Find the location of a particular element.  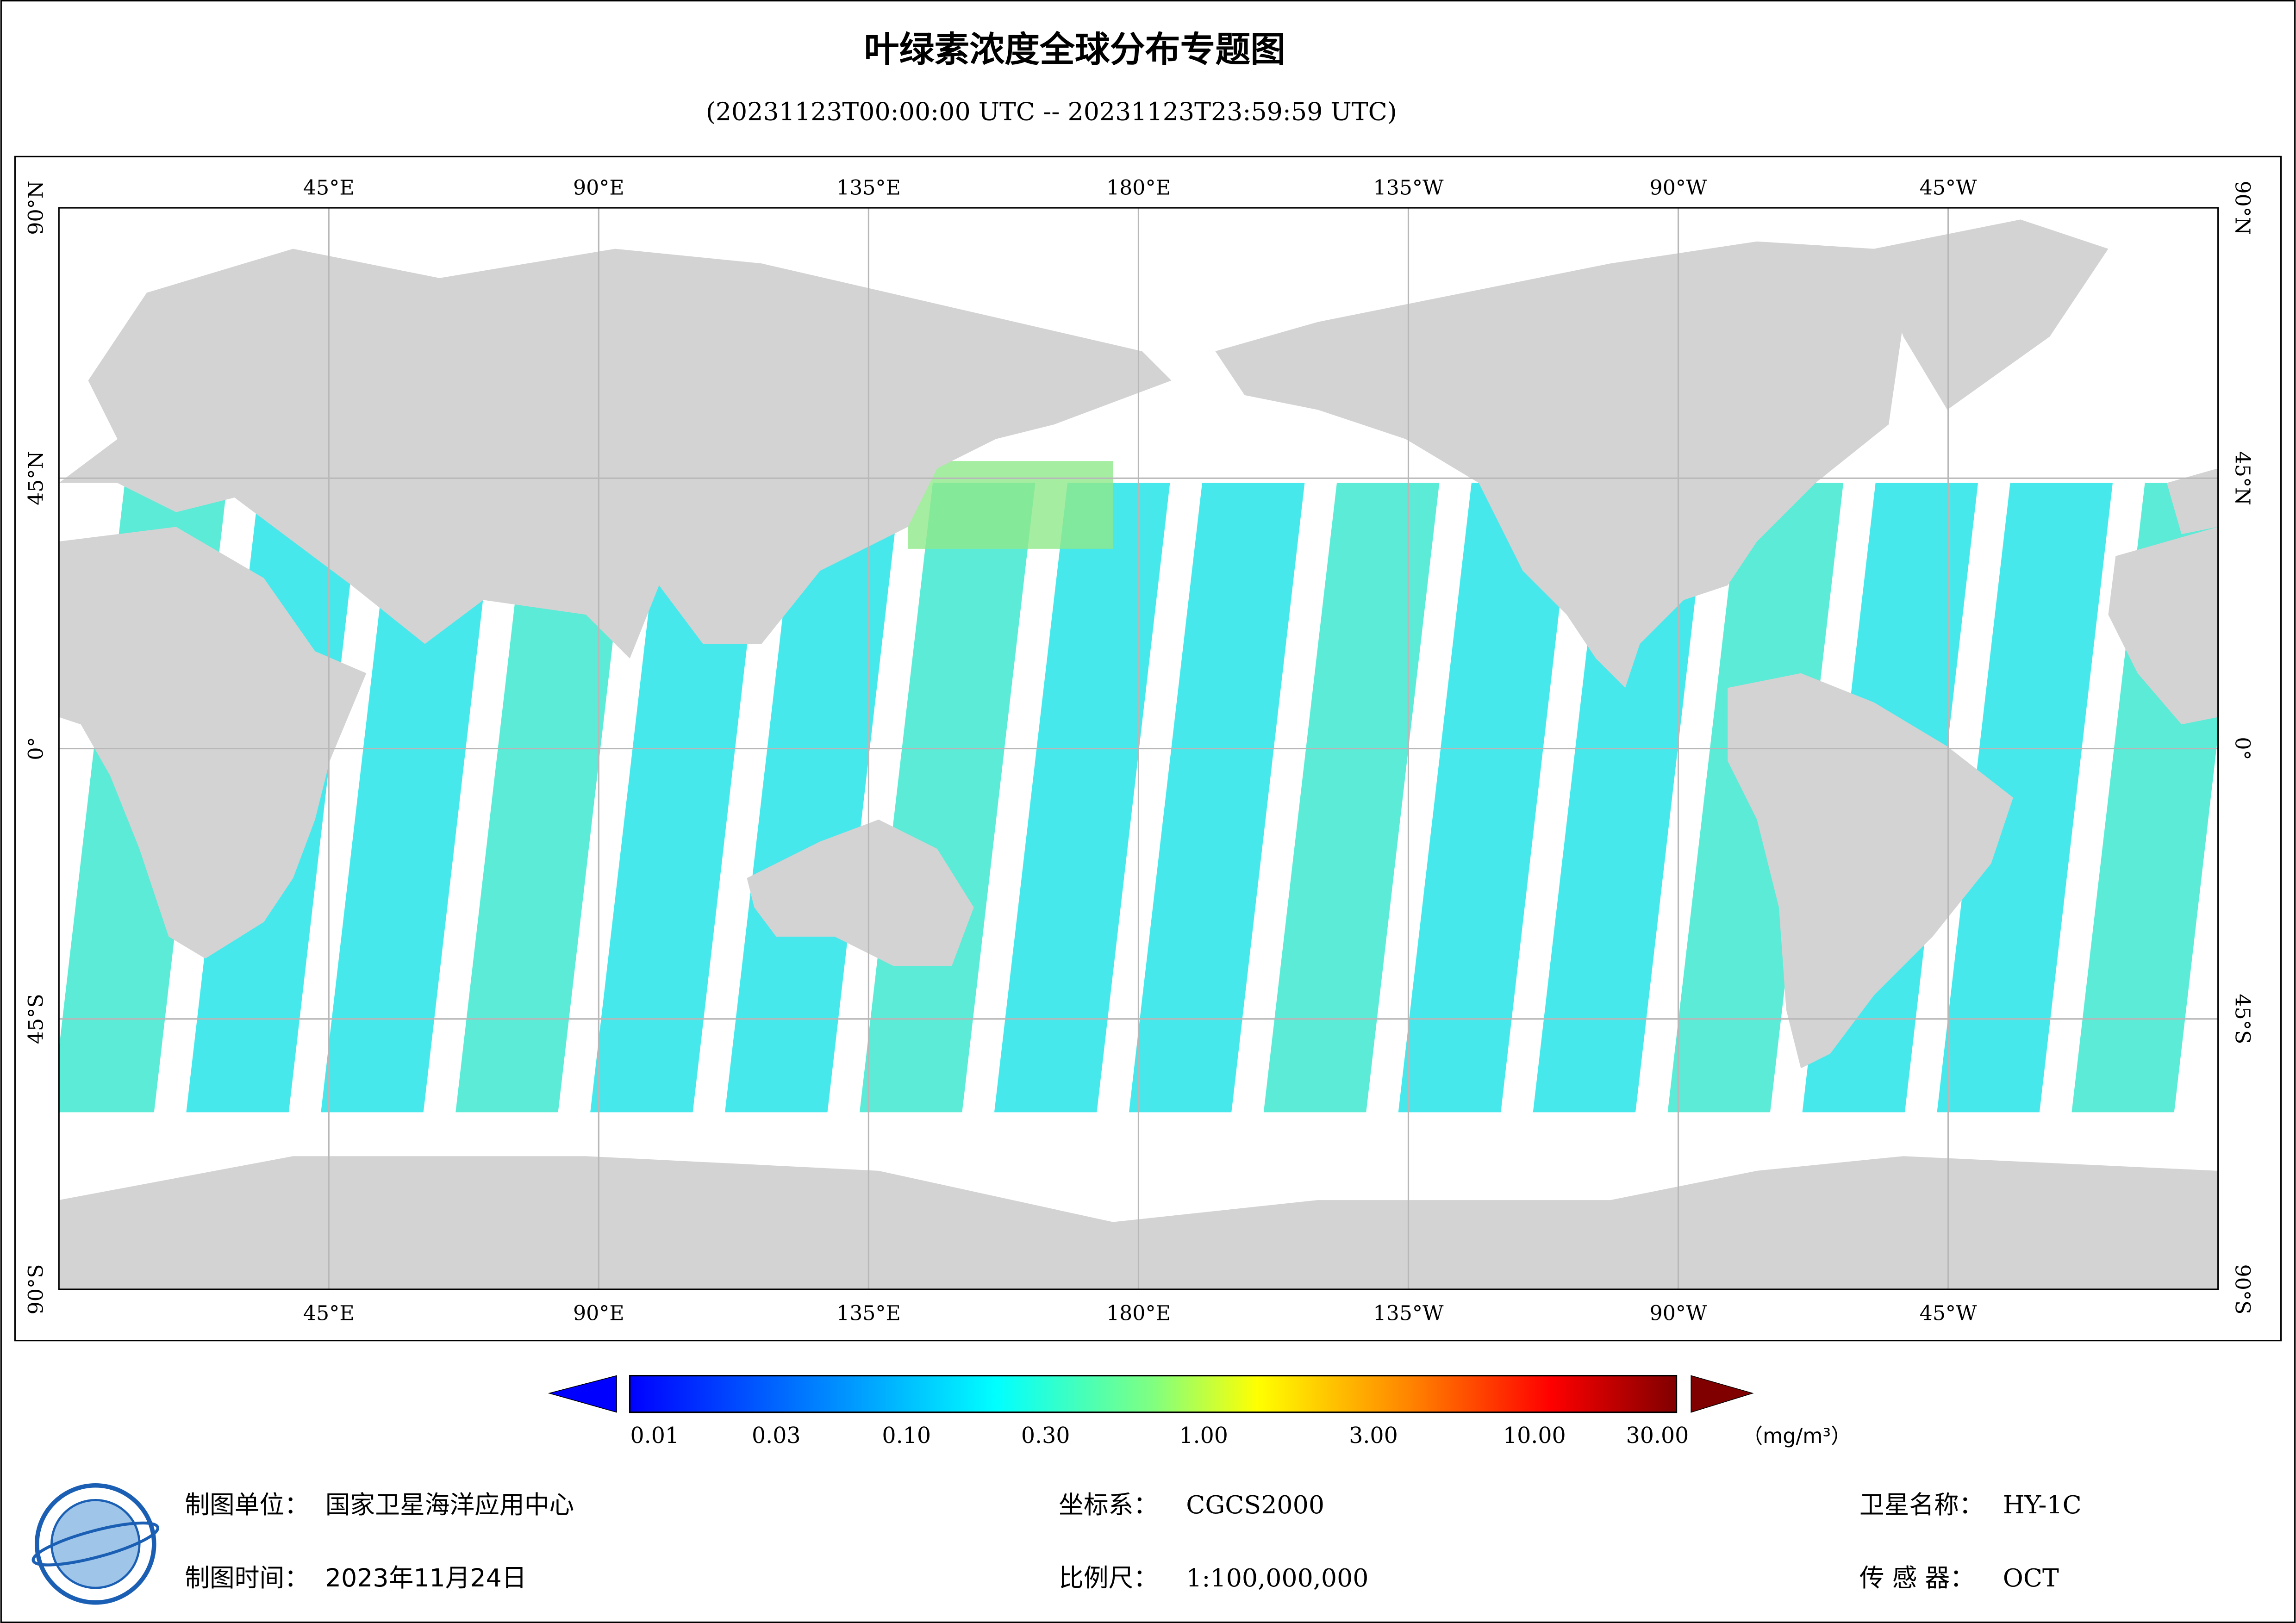

sensor-label: 传 感 器： is located at coordinates (1917, 1577).